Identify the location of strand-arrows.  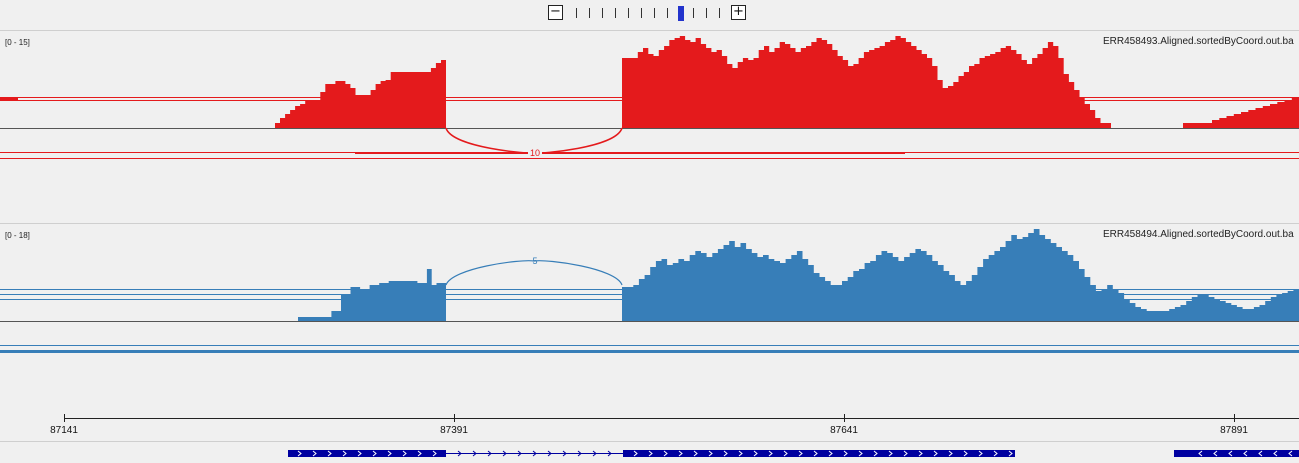
(795, 453).